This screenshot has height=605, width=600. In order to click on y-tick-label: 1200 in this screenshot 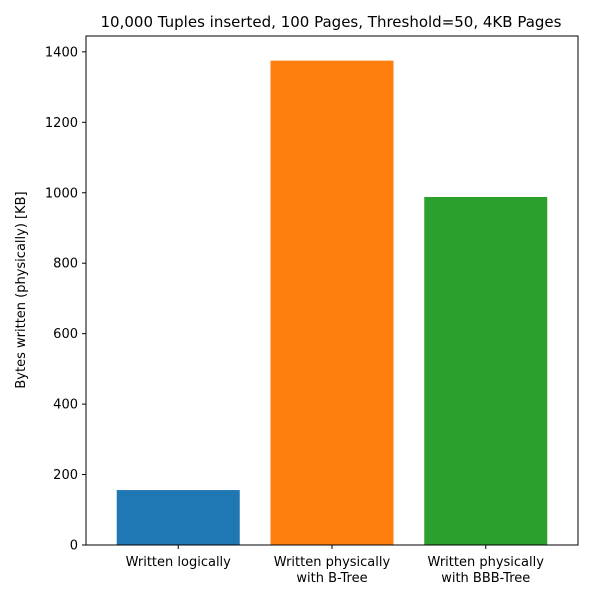, I will do `click(61, 123)`.